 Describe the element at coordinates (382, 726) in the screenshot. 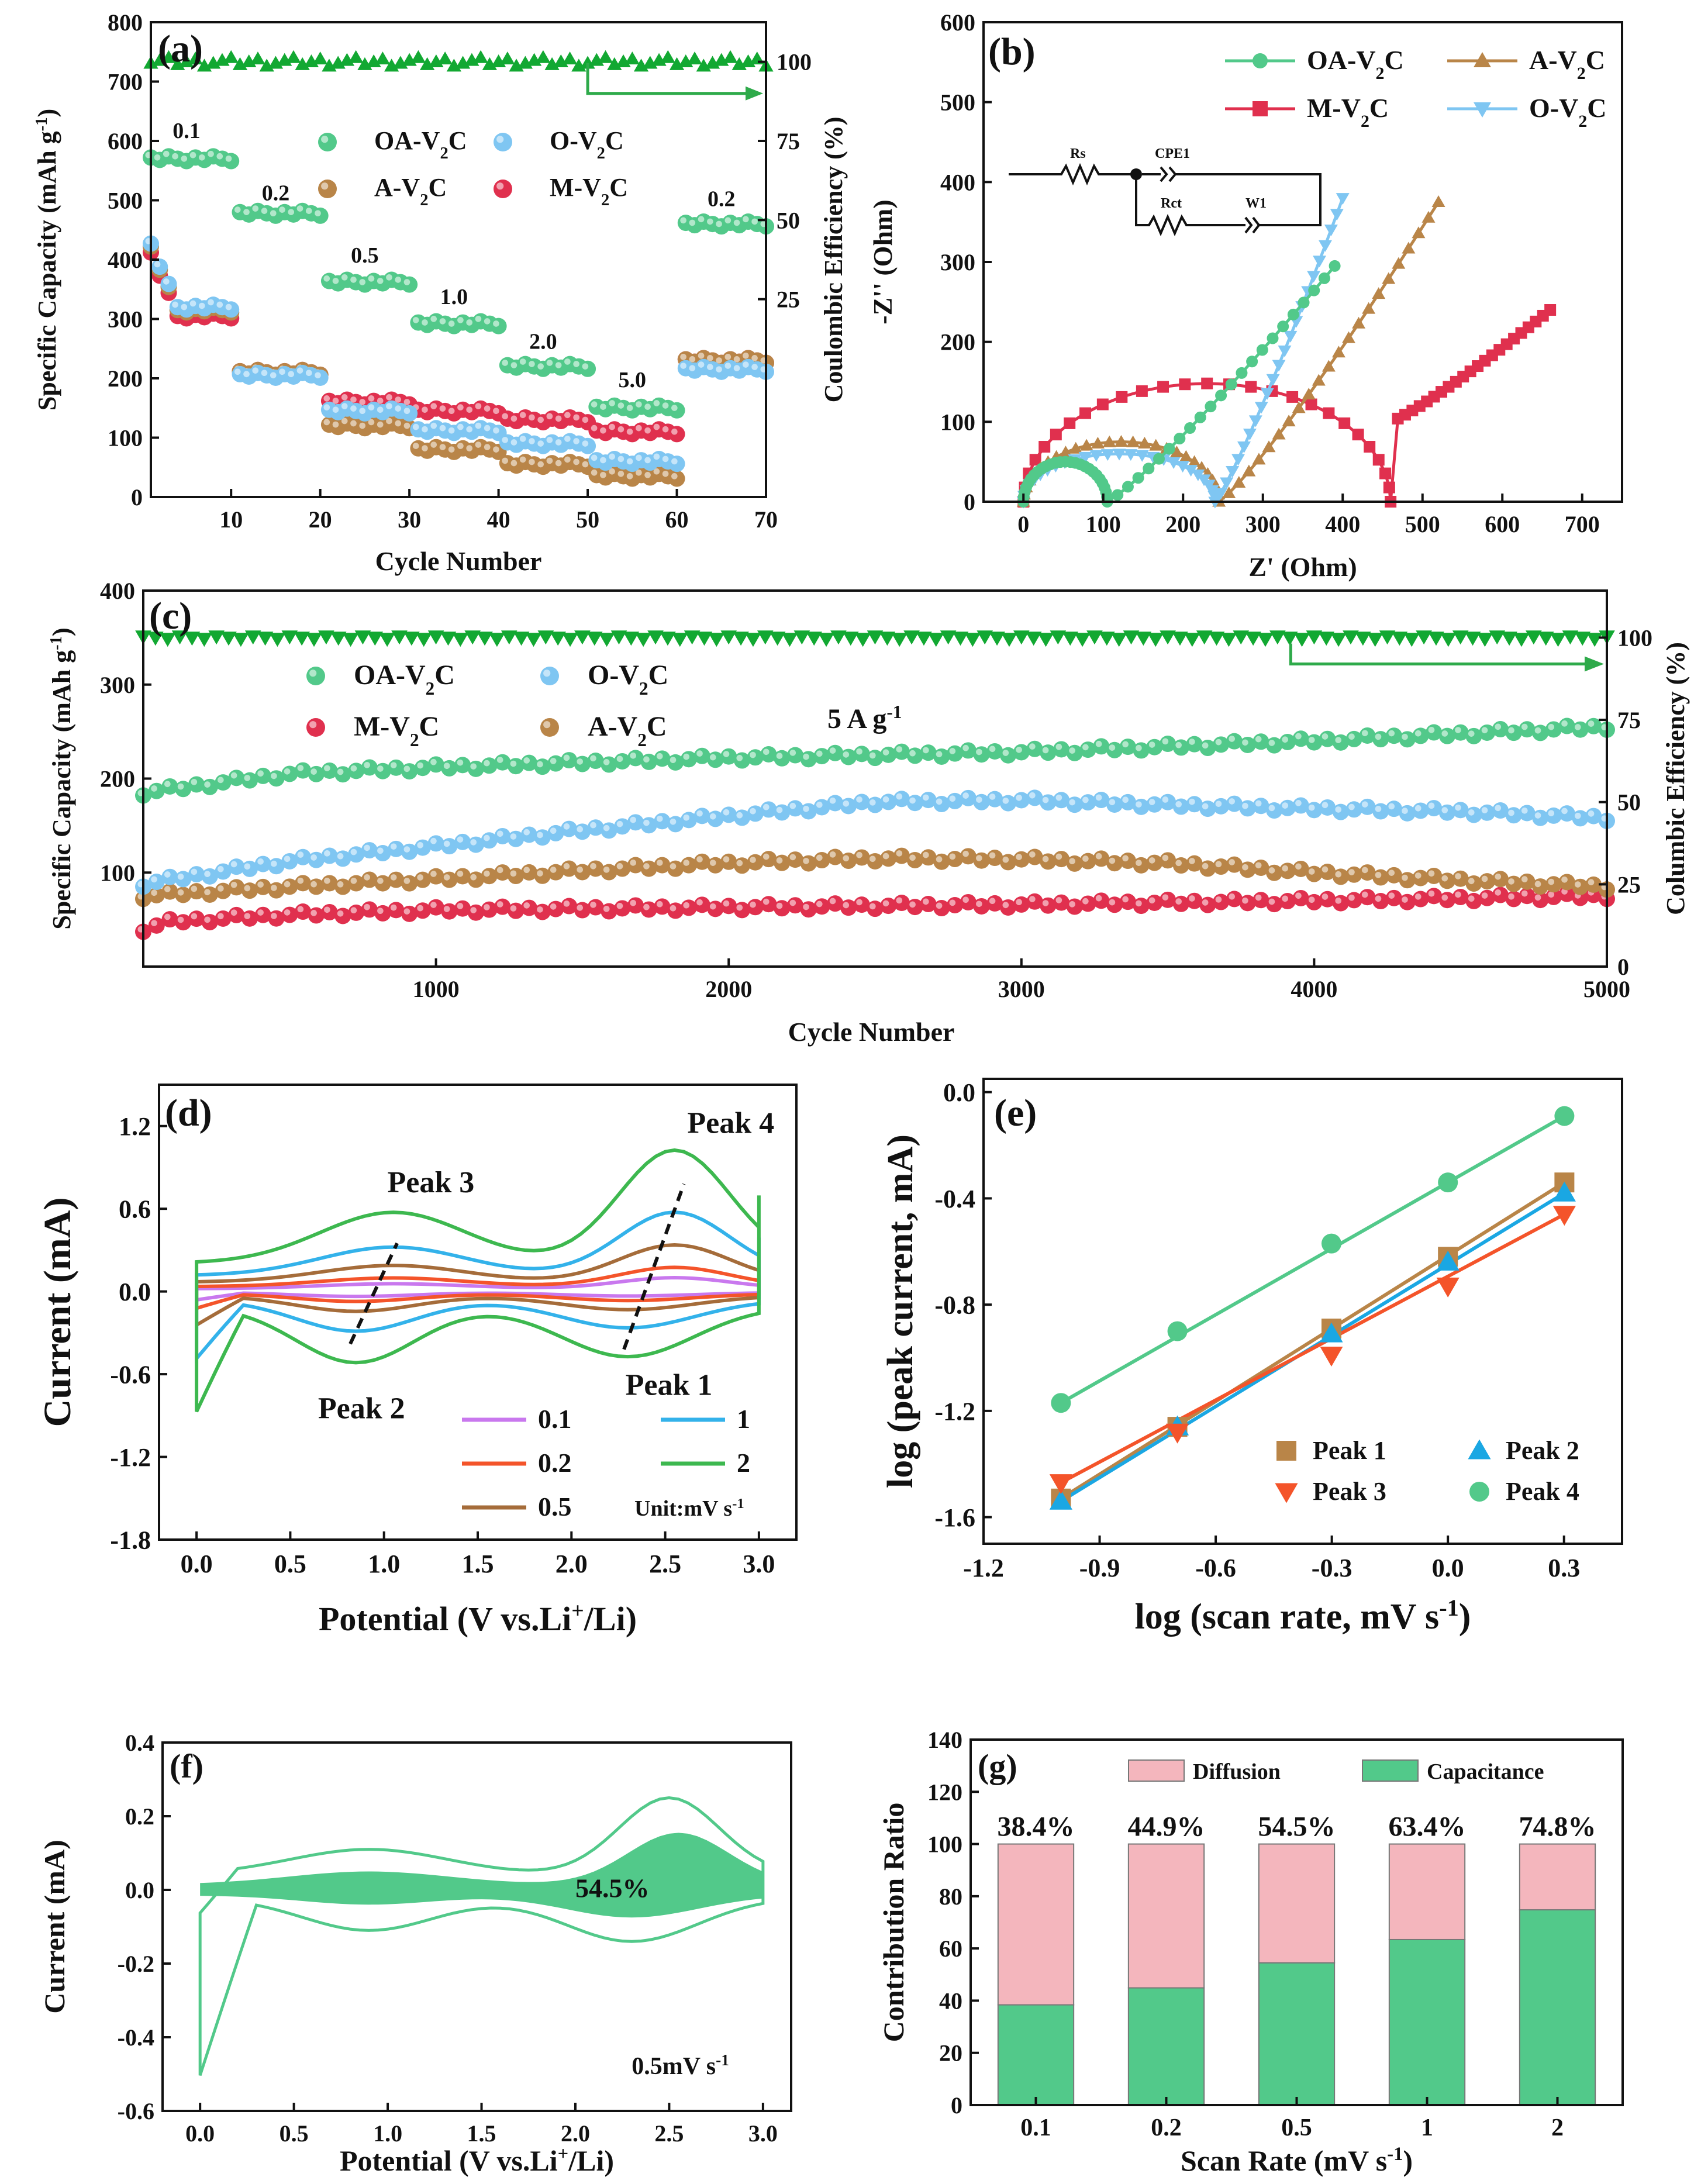

I see `text-part: M-V` at that location.